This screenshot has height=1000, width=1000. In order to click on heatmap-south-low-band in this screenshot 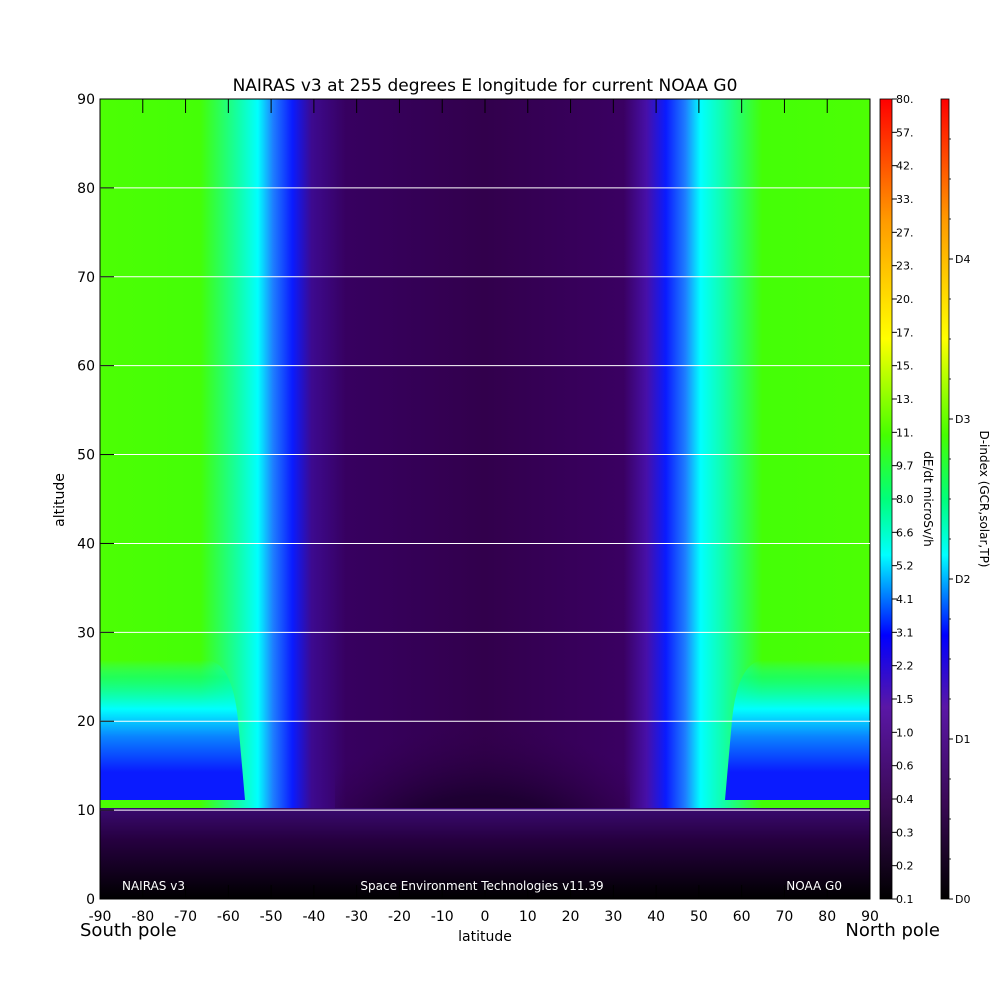, I will do `click(172, 730)`.